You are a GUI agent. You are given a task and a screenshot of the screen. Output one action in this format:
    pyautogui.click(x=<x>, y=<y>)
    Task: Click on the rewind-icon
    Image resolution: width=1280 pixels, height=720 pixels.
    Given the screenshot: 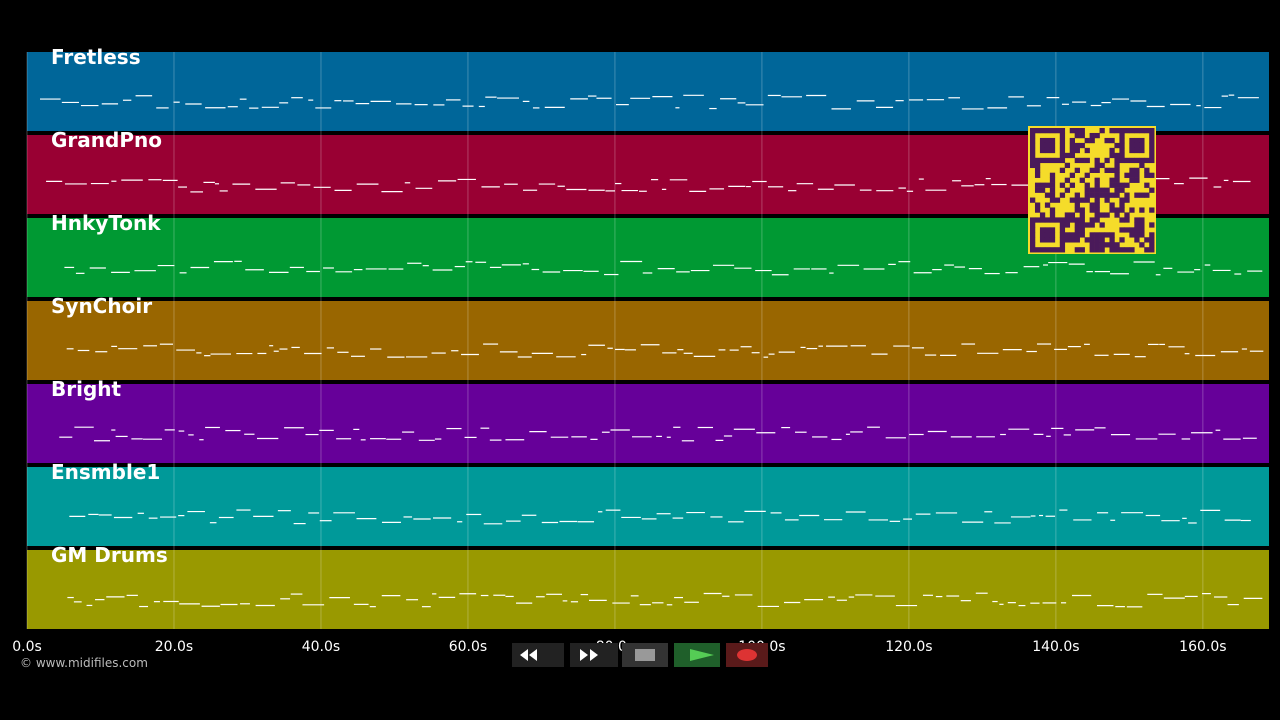 What is the action you would take?
    pyautogui.click(x=528, y=655)
    